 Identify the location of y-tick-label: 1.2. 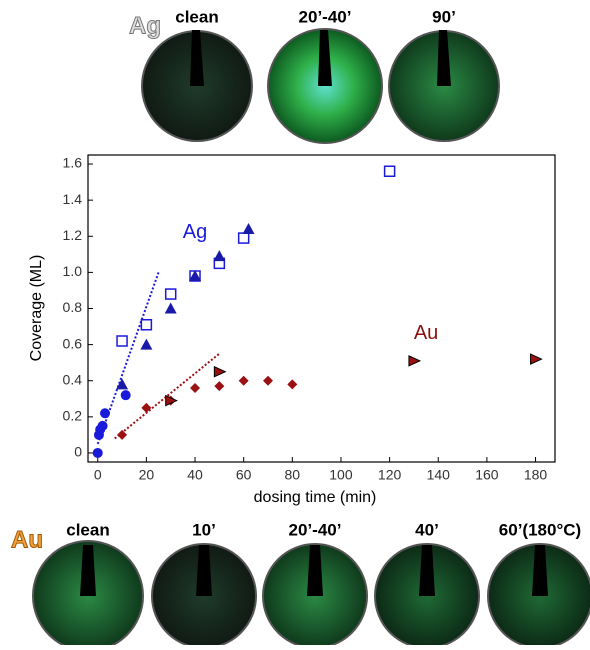
(73, 235).